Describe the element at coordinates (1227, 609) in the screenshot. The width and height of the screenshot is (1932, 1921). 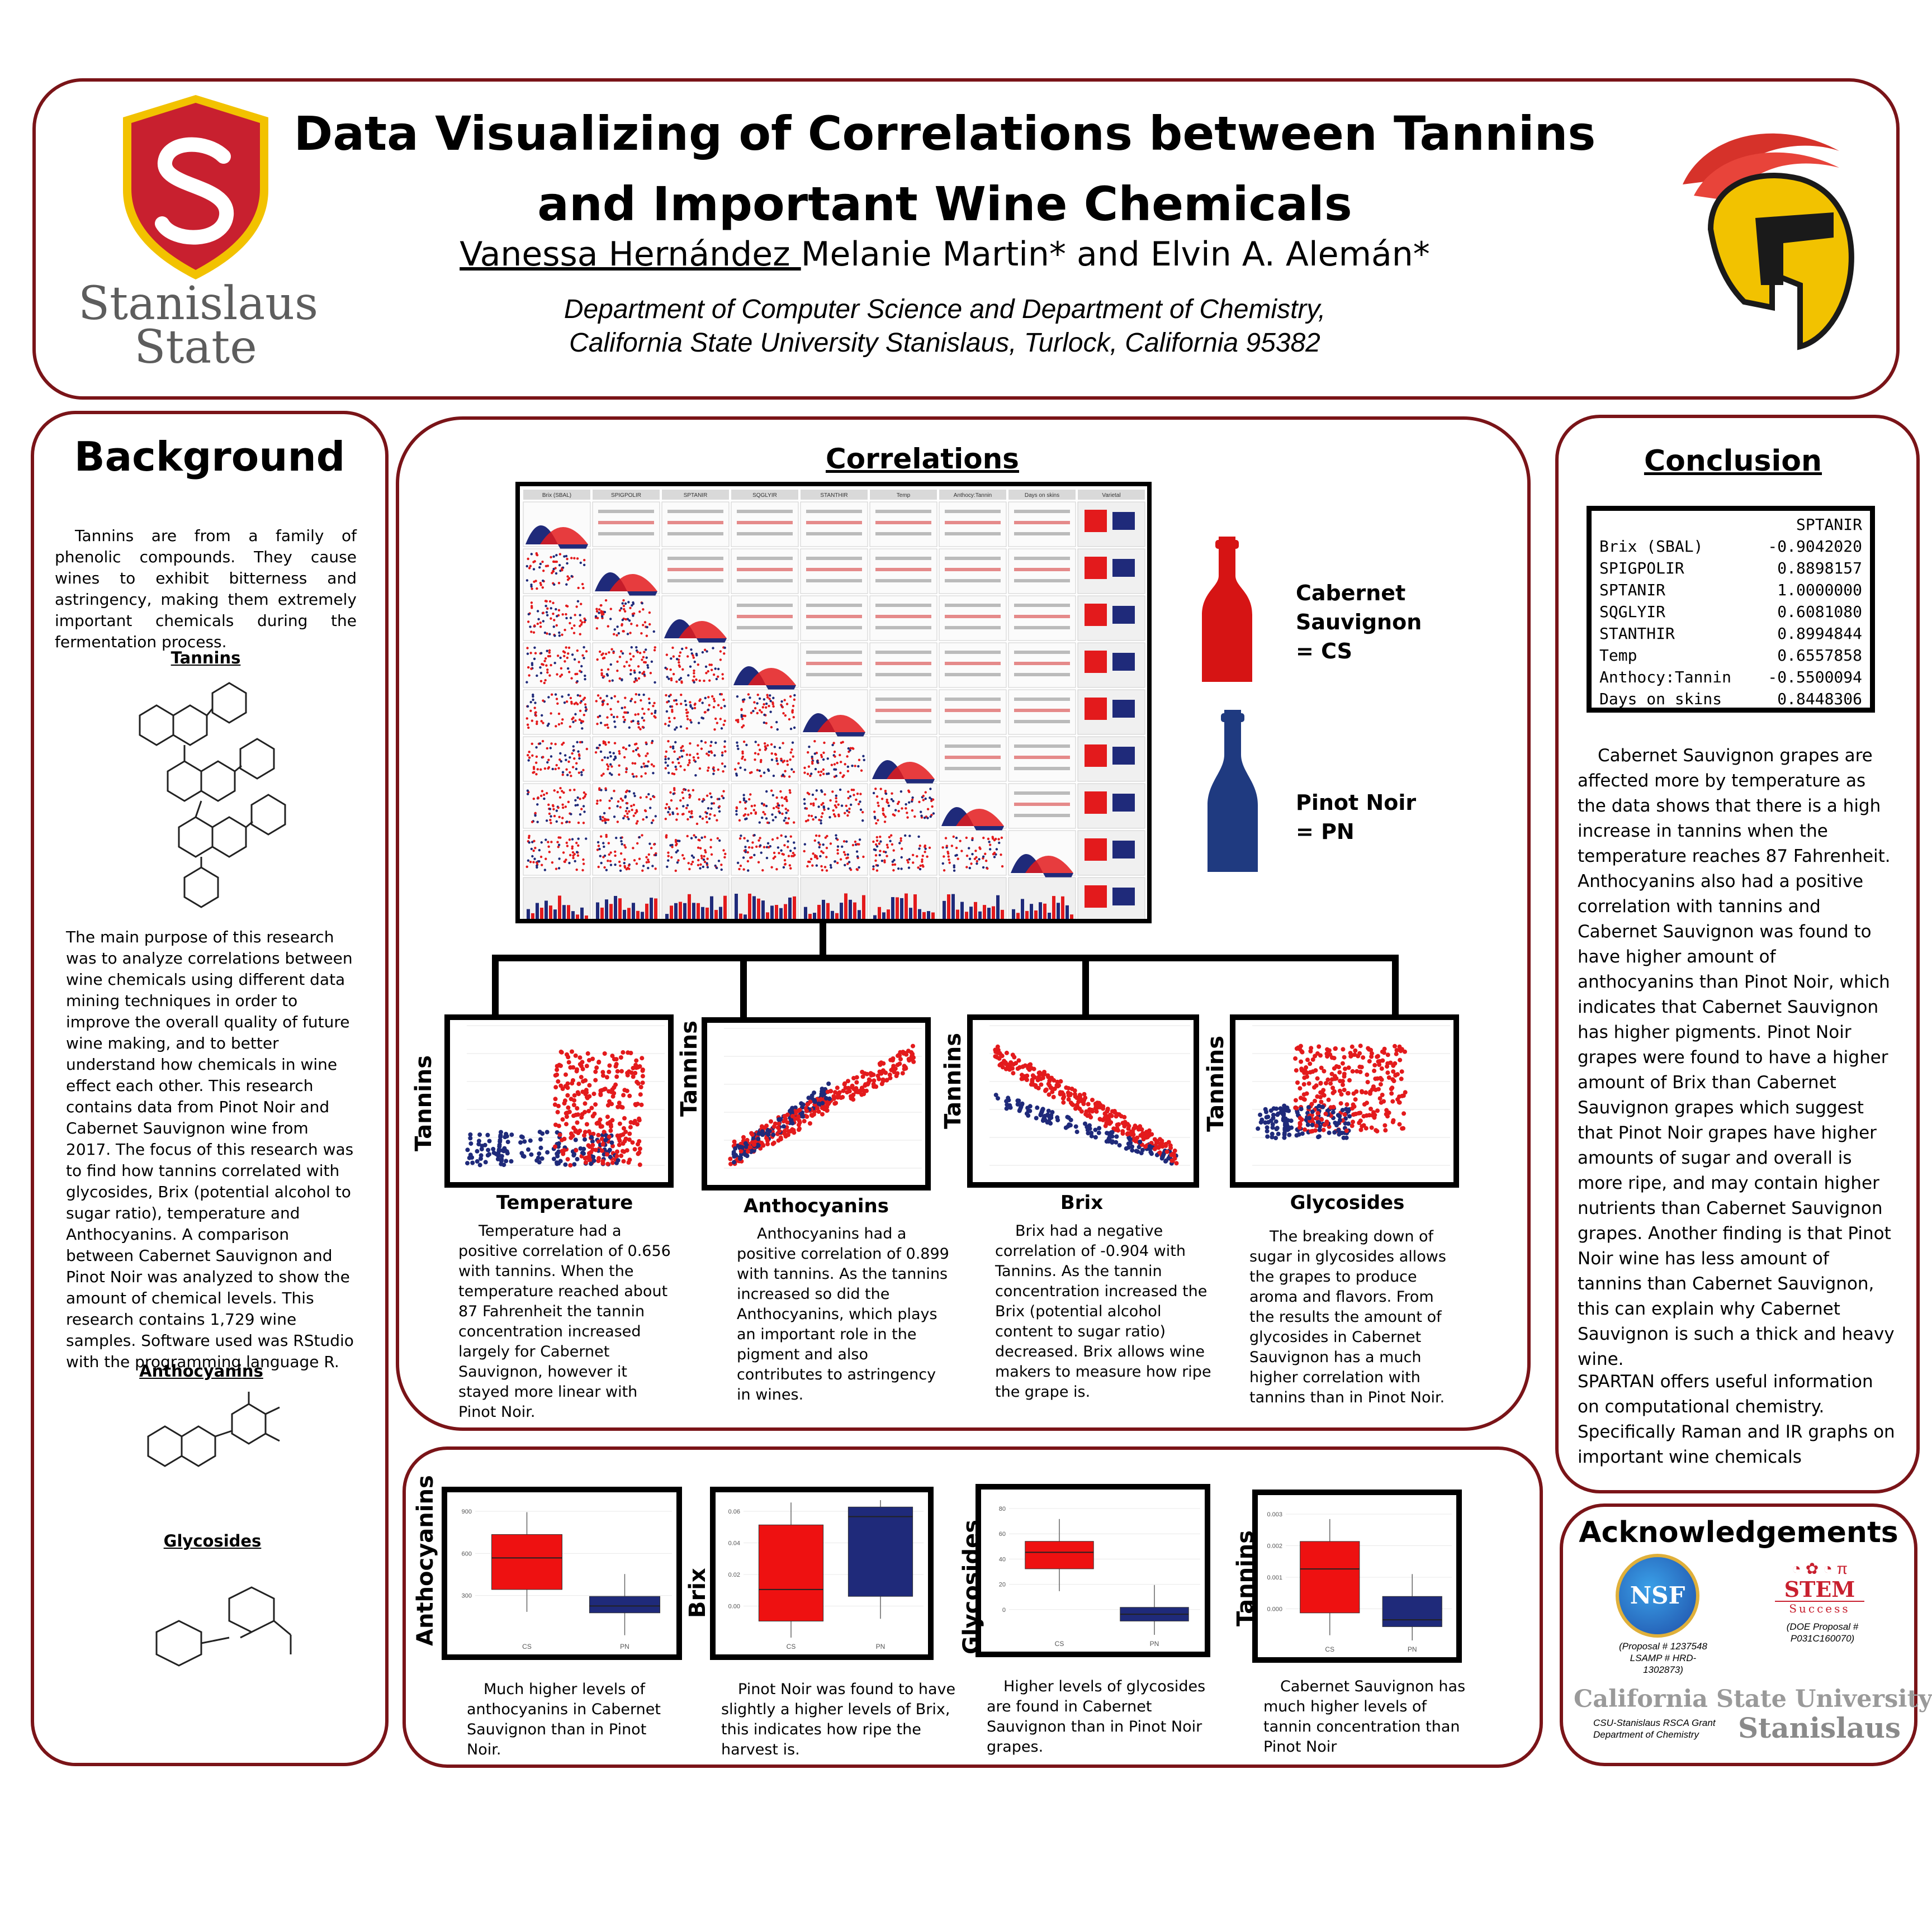
I see `cs-bottle-icon` at that location.